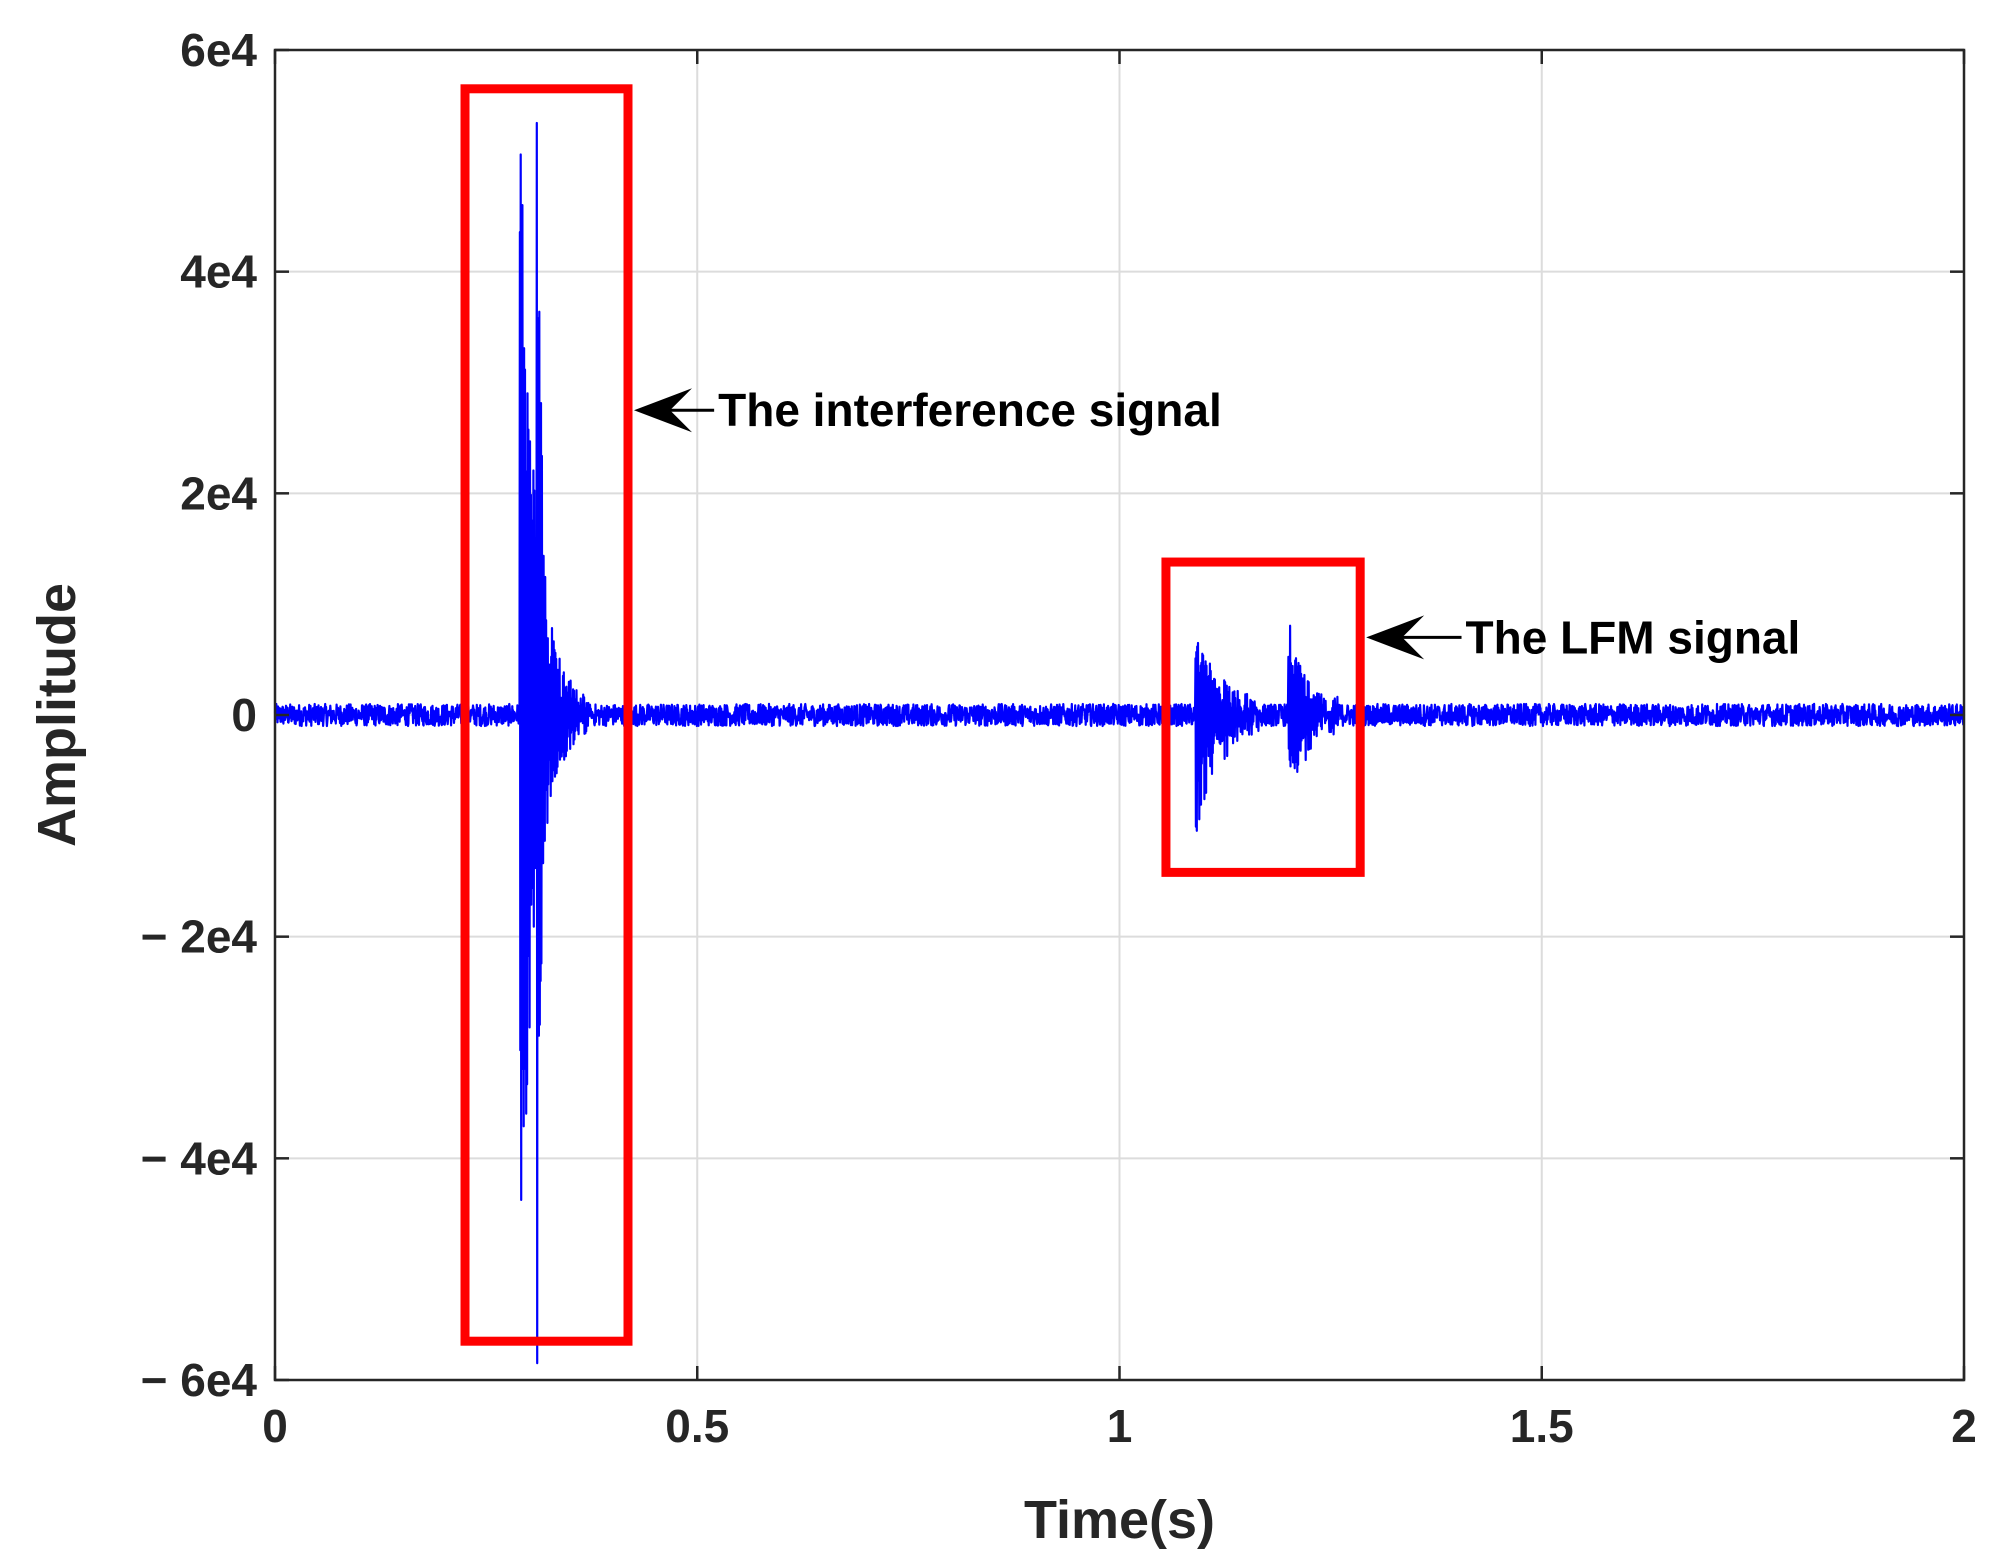 The width and height of the screenshot is (2000, 1568). What do you see at coordinates (697, 1426) in the screenshot?
I see `x-tick-label: 0.5` at bounding box center [697, 1426].